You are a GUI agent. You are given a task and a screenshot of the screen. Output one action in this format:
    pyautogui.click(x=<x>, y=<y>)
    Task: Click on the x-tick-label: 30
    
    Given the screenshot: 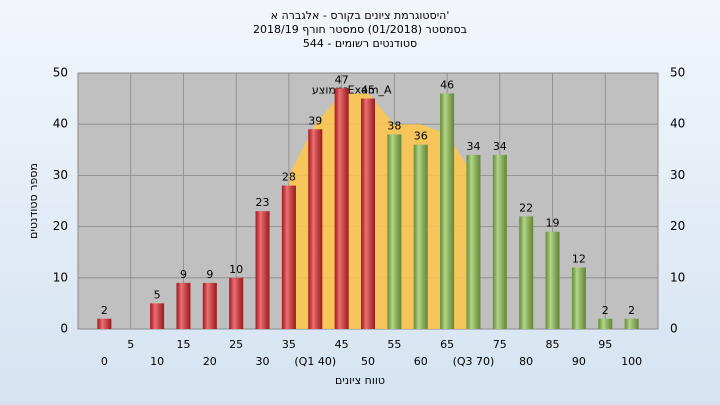 What is the action you would take?
    pyautogui.click(x=263, y=361)
    